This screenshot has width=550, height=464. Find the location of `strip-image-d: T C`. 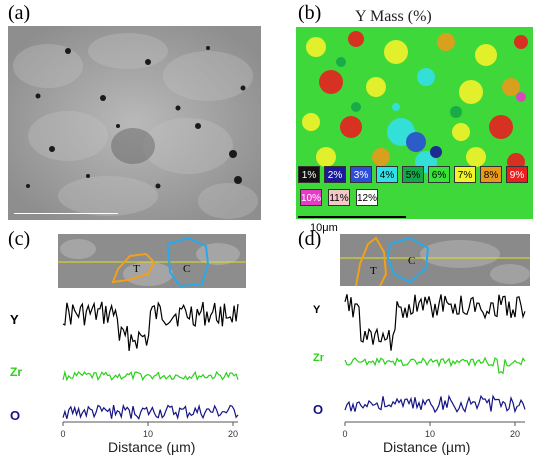

strip-image-d: T C is located at coordinates (435, 260).